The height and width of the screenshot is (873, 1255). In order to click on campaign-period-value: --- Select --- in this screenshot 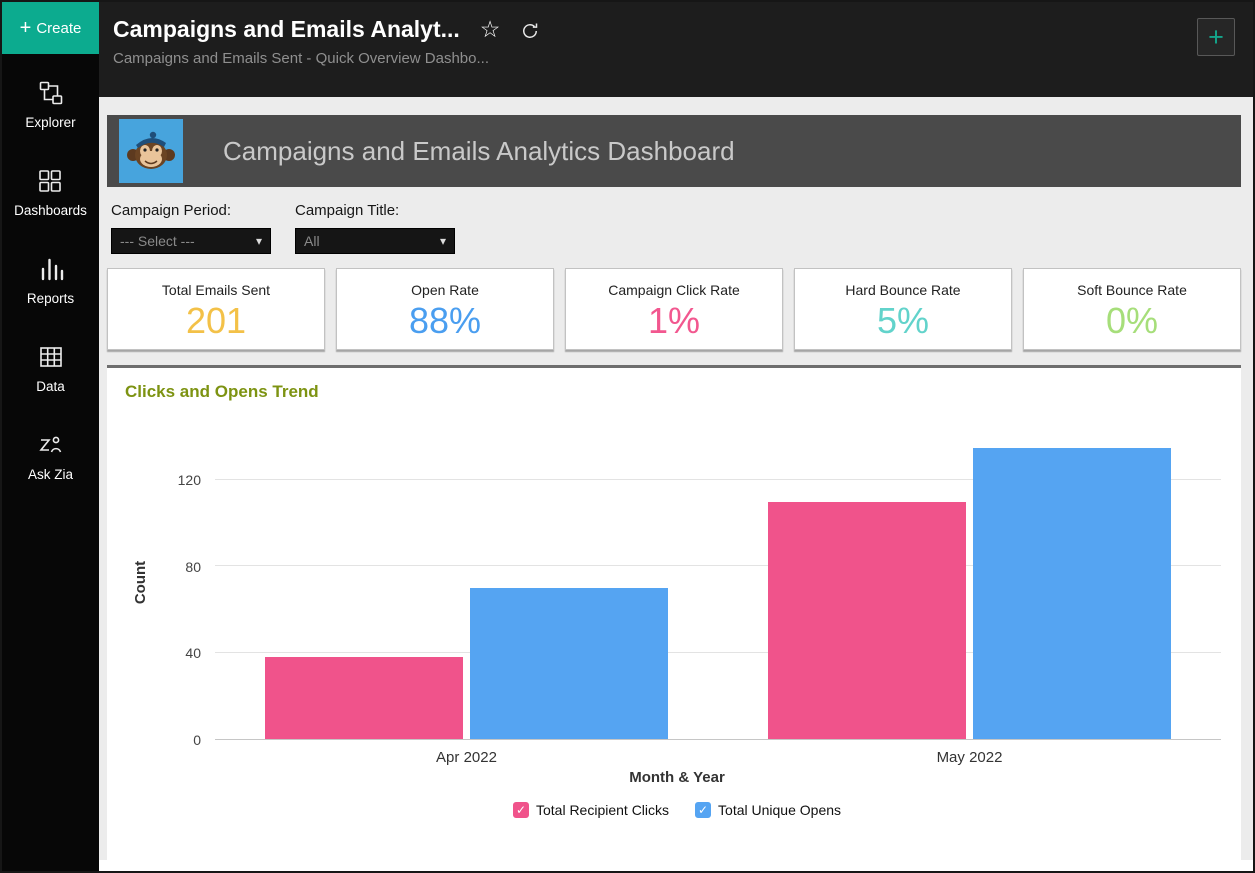, I will do `click(157, 241)`.